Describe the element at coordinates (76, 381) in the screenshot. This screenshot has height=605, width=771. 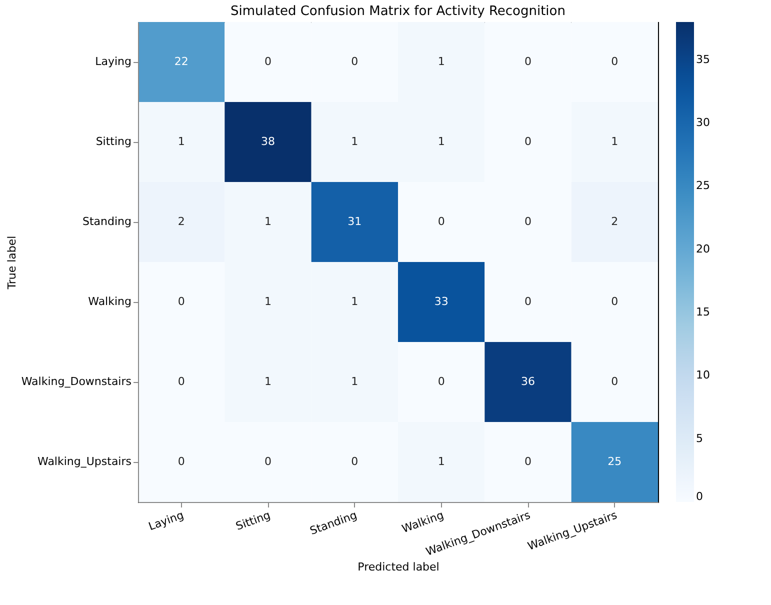
I see `y-tick-label: Walking_Downstairs` at that location.